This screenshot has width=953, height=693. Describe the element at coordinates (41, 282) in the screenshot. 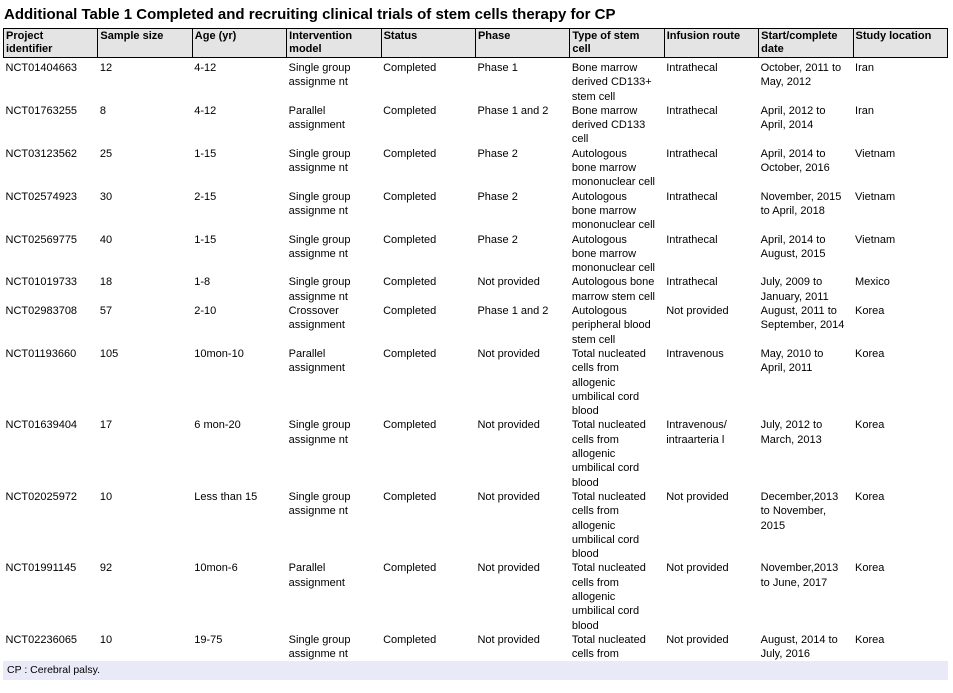

I see `table-cell: NCT01019733` at that location.